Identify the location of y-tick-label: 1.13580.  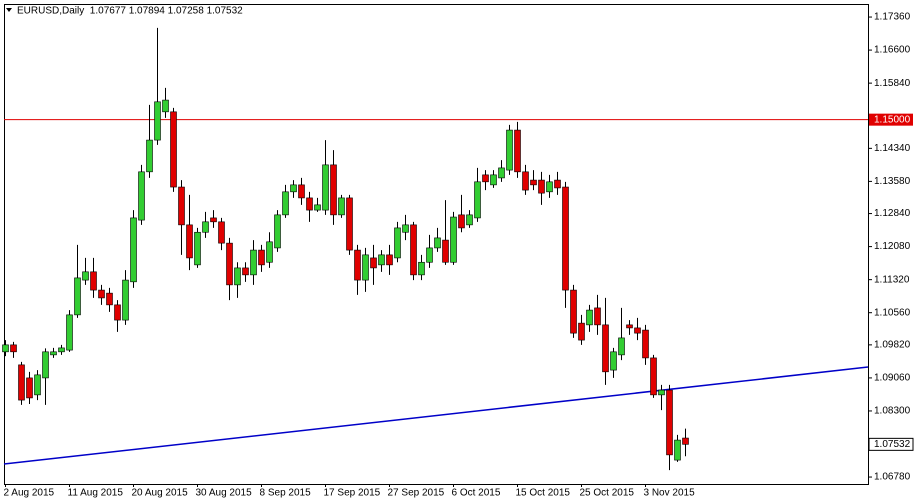
(892, 181).